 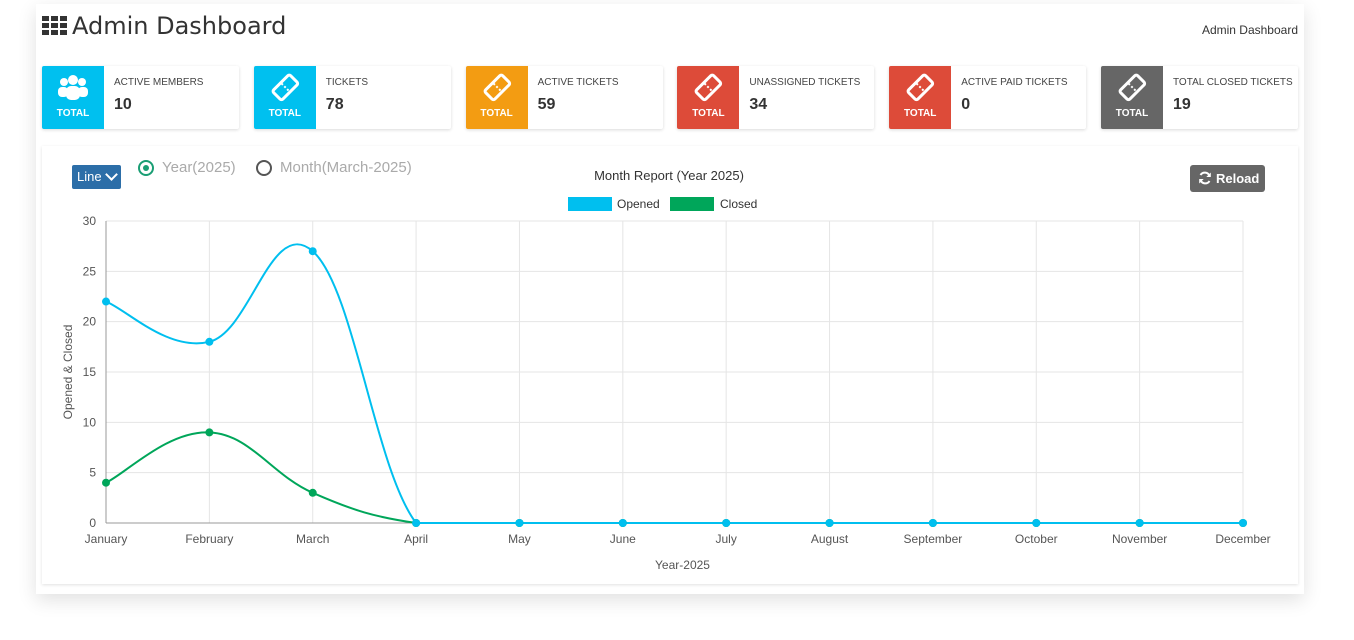 What do you see at coordinates (1233, 82) in the screenshot?
I see `stat-card-label: TOTAL CLOSED TICKETS` at bounding box center [1233, 82].